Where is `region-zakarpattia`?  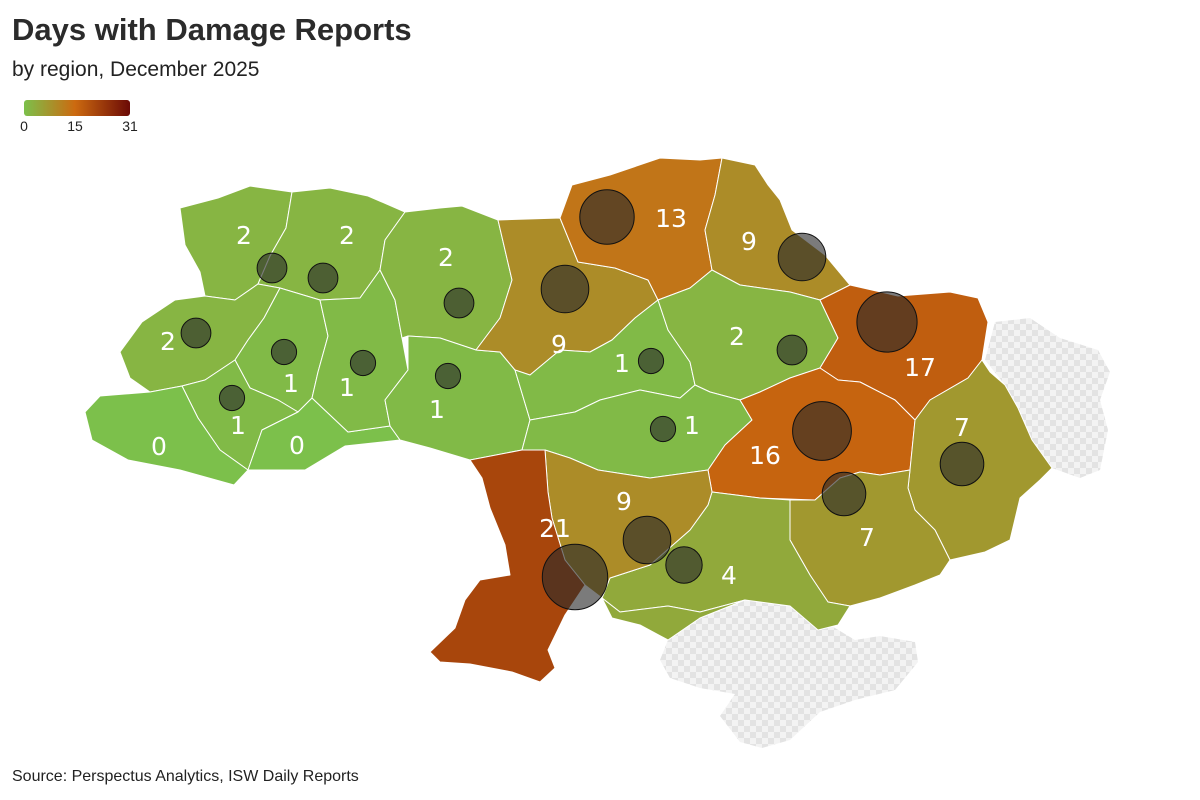 region-zakarpattia is located at coordinates (166, 435).